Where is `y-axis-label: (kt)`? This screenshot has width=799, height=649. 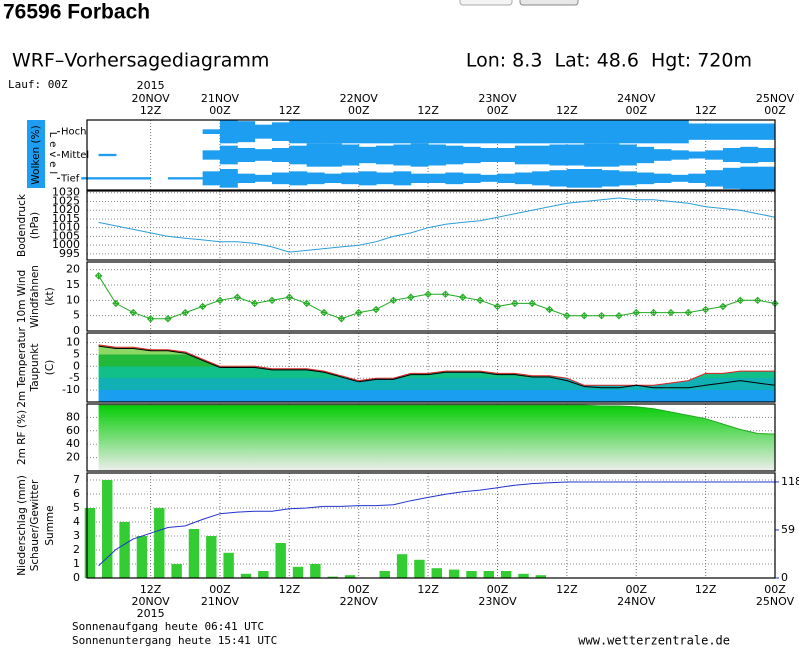 y-axis-label: (kt) is located at coordinates (50, 296).